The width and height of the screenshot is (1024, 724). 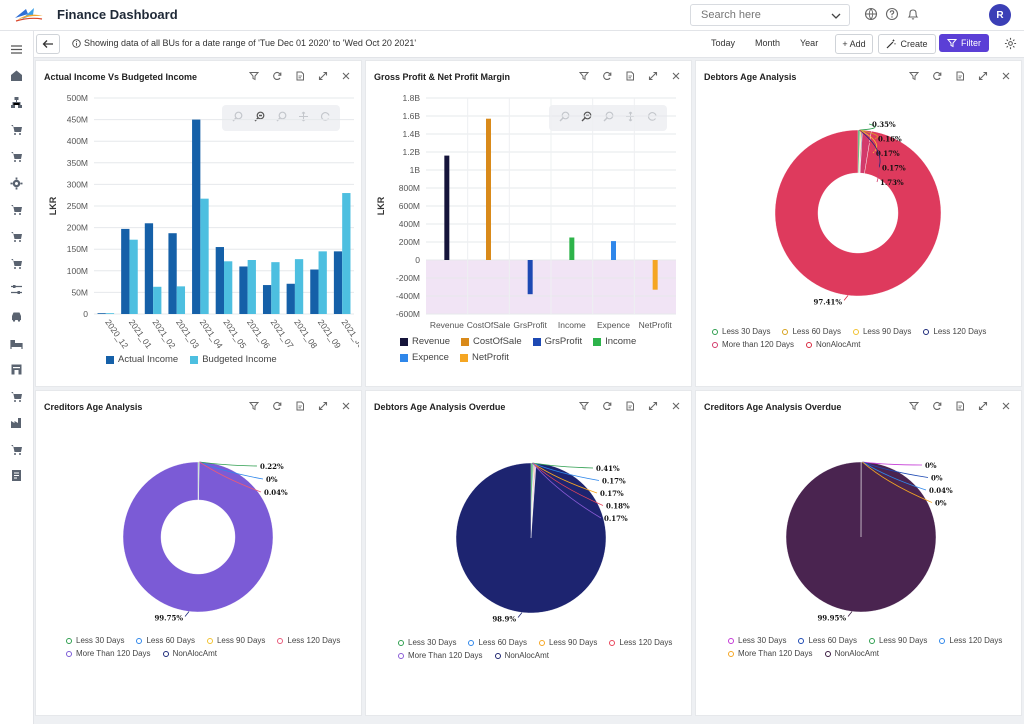 I want to click on filter-button: Filter, so click(x=964, y=43).